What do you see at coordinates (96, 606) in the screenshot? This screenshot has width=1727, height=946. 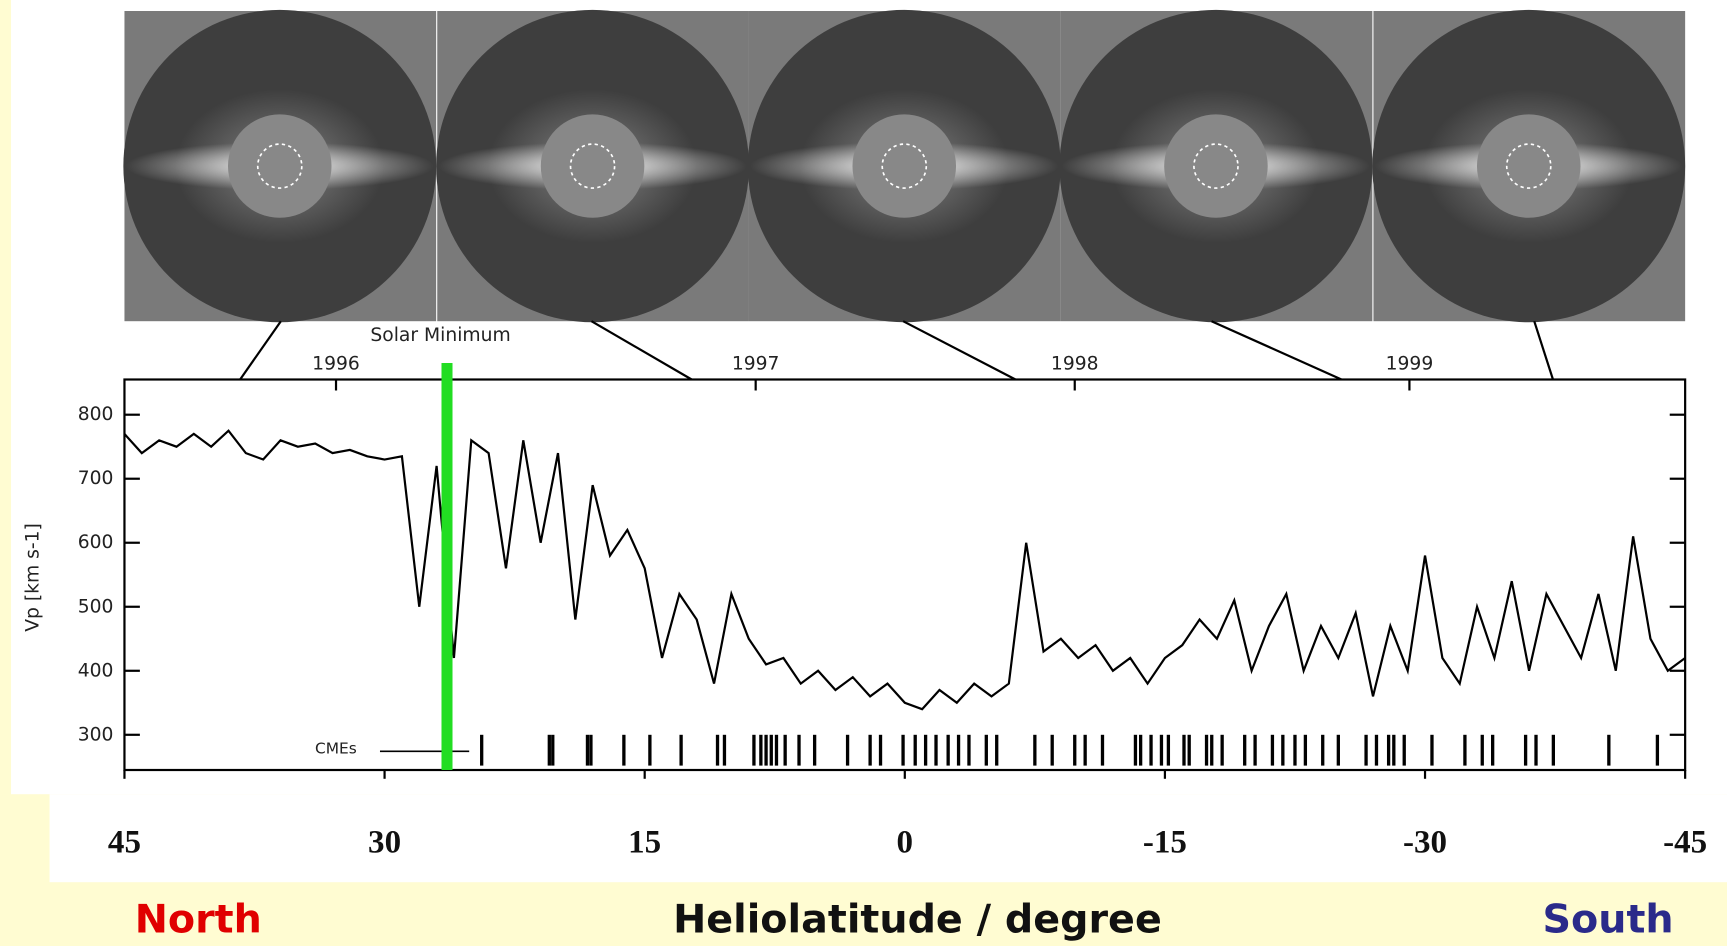 I see `y-tick-label: 500` at bounding box center [96, 606].